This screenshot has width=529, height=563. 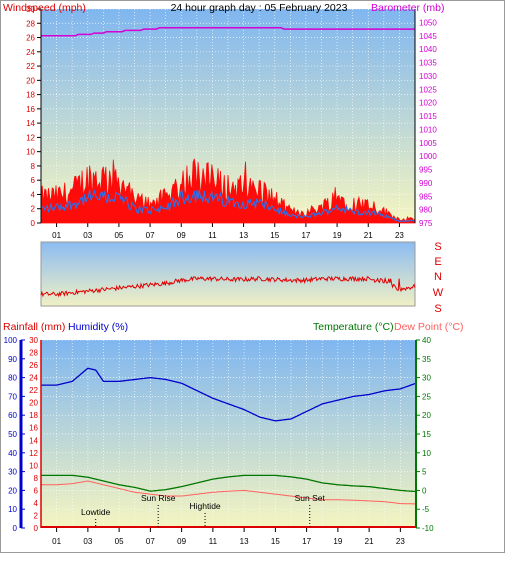 I want to click on barometer-tick-label: 980, so click(x=426, y=210).